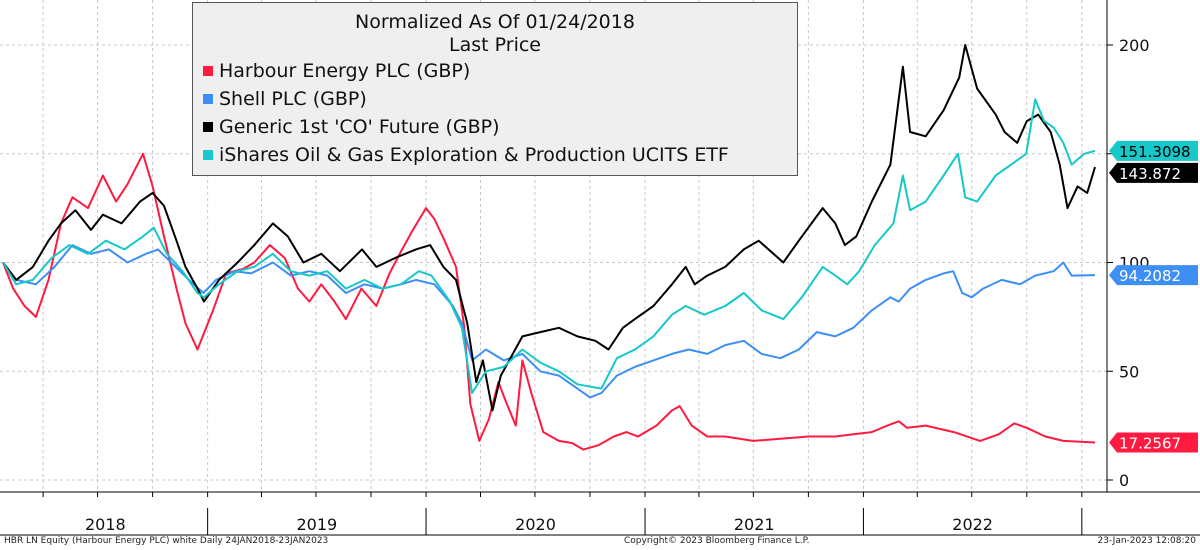 The width and height of the screenshot is (1200, 550). What do you see at coordinates (1150, 174) in the screenshot?
I see `last-value-text: 143.872` at bounding box center [1150, 174].